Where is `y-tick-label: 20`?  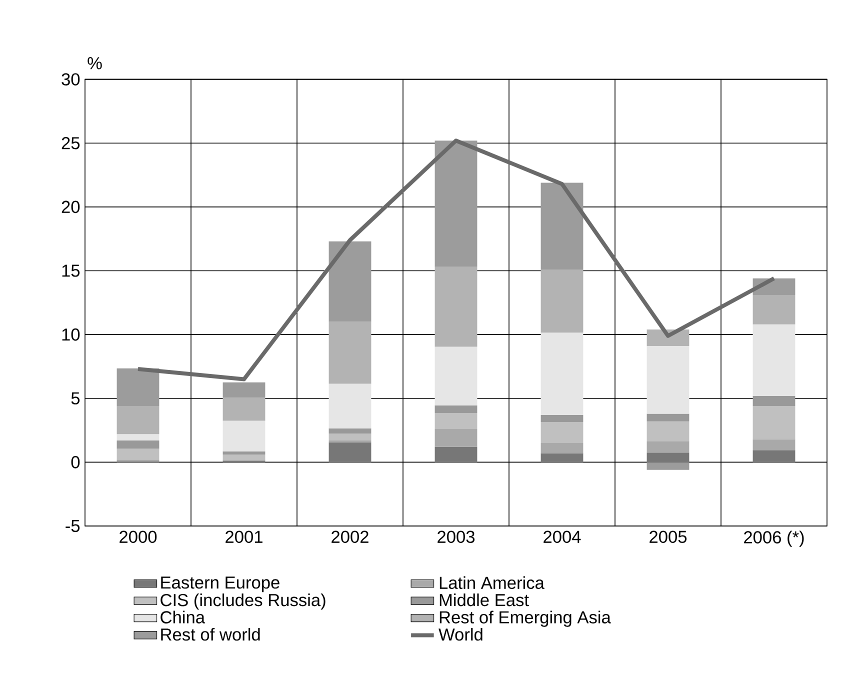 y-tick-label: 20 is located at coordinates (71, 207).